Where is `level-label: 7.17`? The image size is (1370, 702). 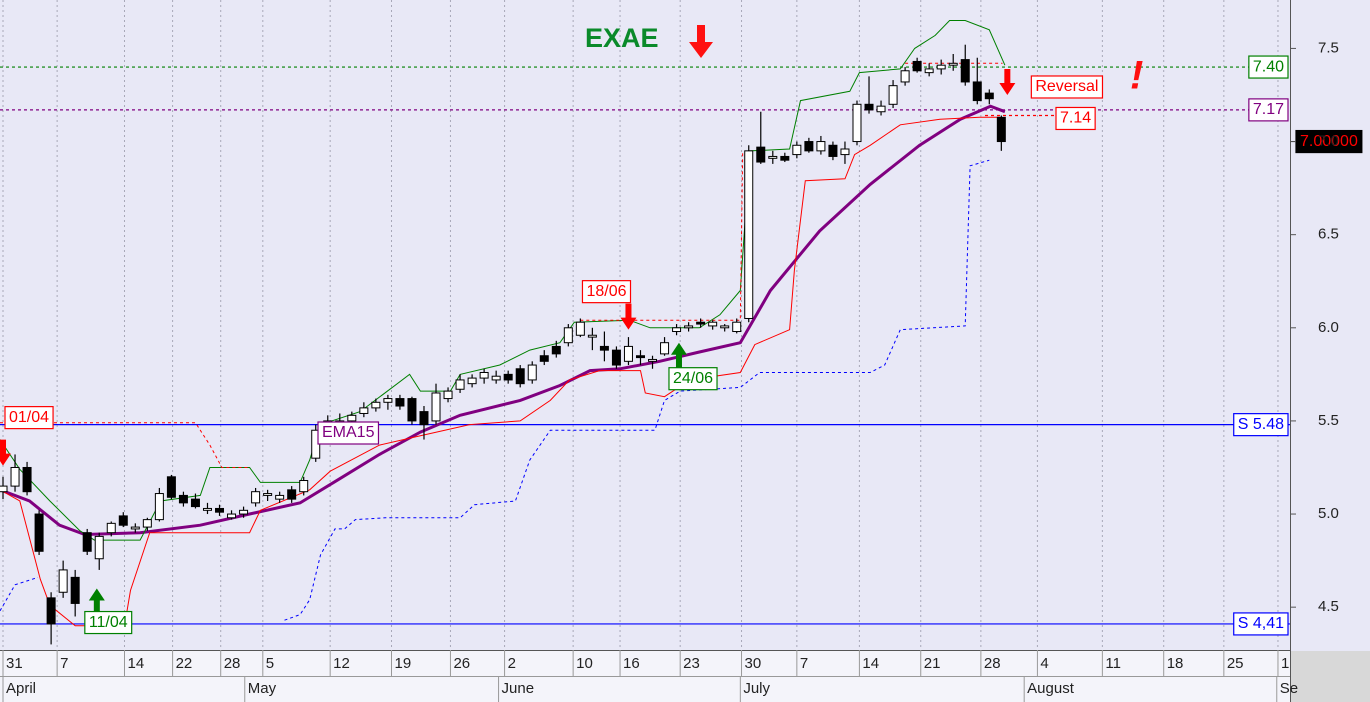 level-label: 7.17 is located at coordinates (1268, 110).